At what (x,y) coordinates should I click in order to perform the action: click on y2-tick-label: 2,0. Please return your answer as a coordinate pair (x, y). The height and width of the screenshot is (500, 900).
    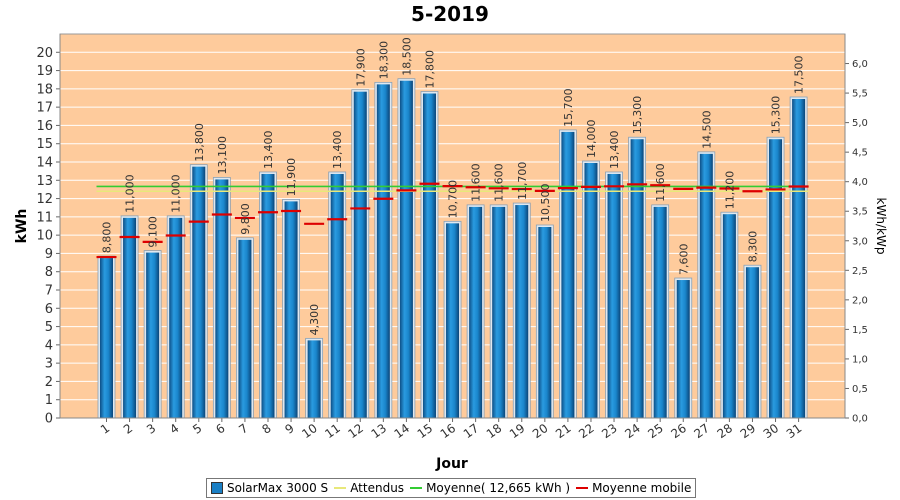
    Looking at the image, I should click on (860, 300).